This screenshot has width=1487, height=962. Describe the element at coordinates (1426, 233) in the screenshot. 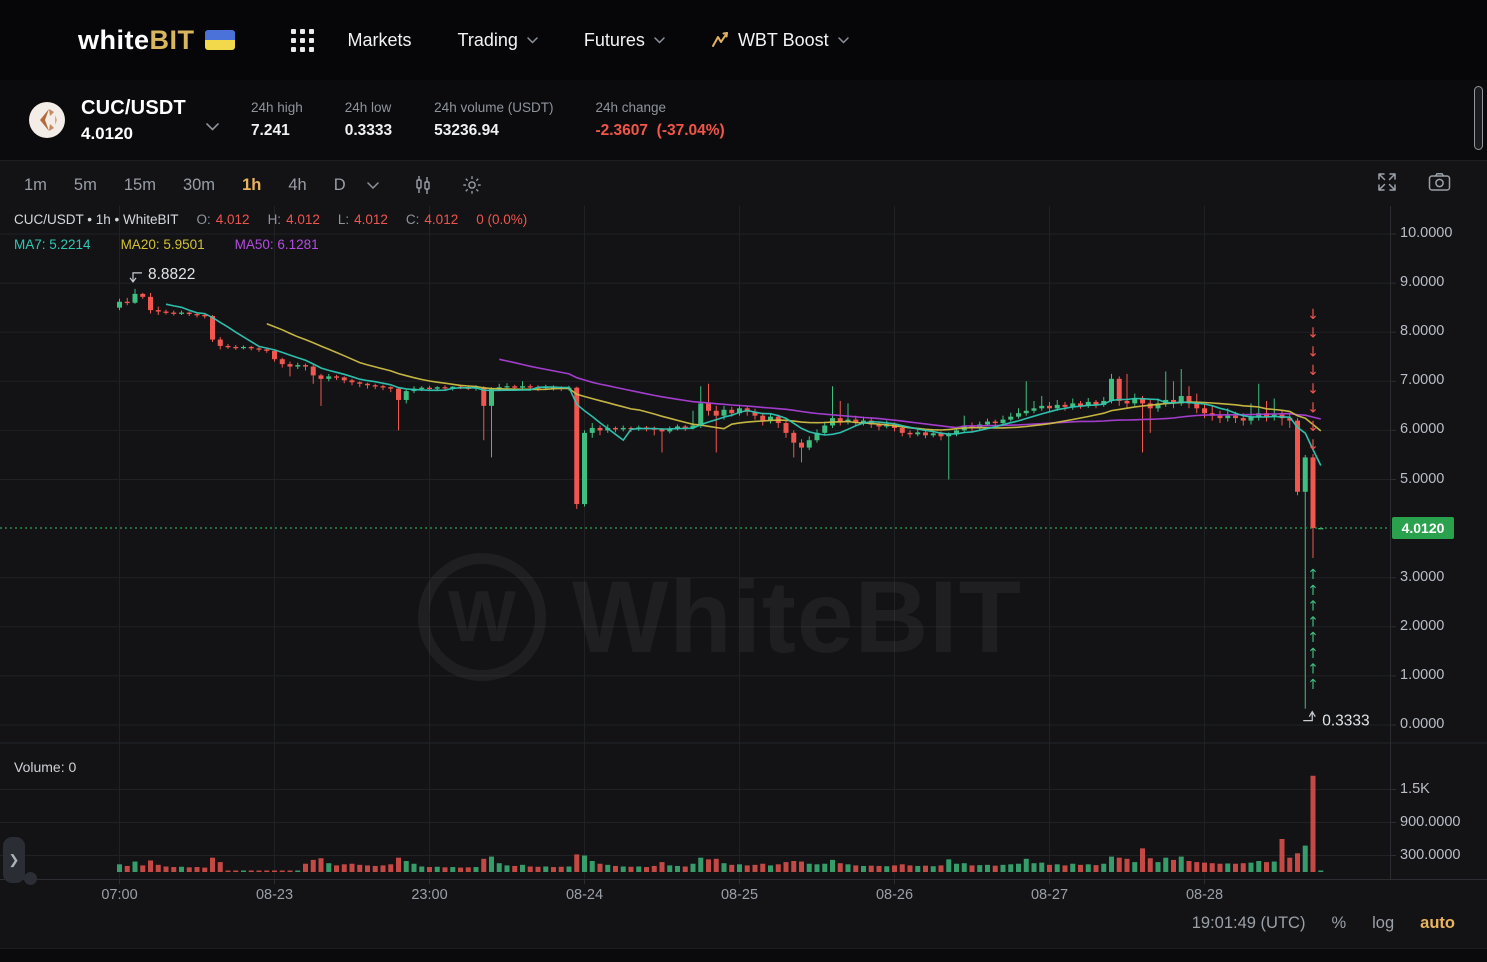

I see `price-tick-label: 10.0000` at that location.